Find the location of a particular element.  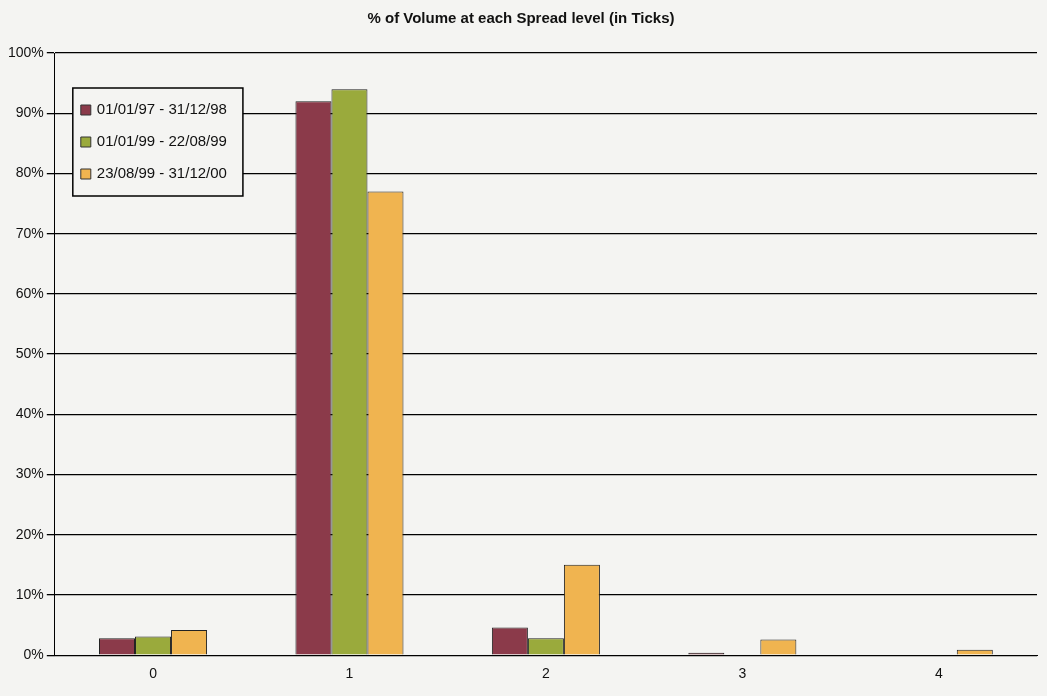

y-tick-label: 80% is located at coordinates (29, 172).